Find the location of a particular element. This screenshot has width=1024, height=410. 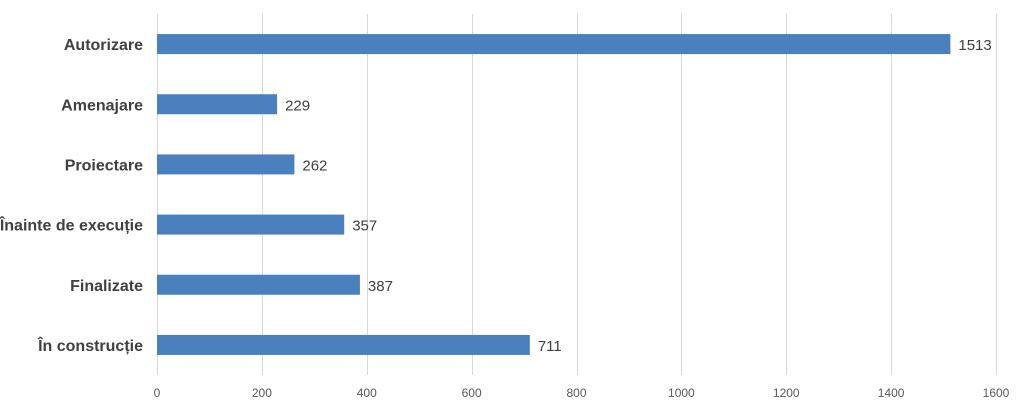

category-label: Înainte de execuție is located at coordinates (71, 225).